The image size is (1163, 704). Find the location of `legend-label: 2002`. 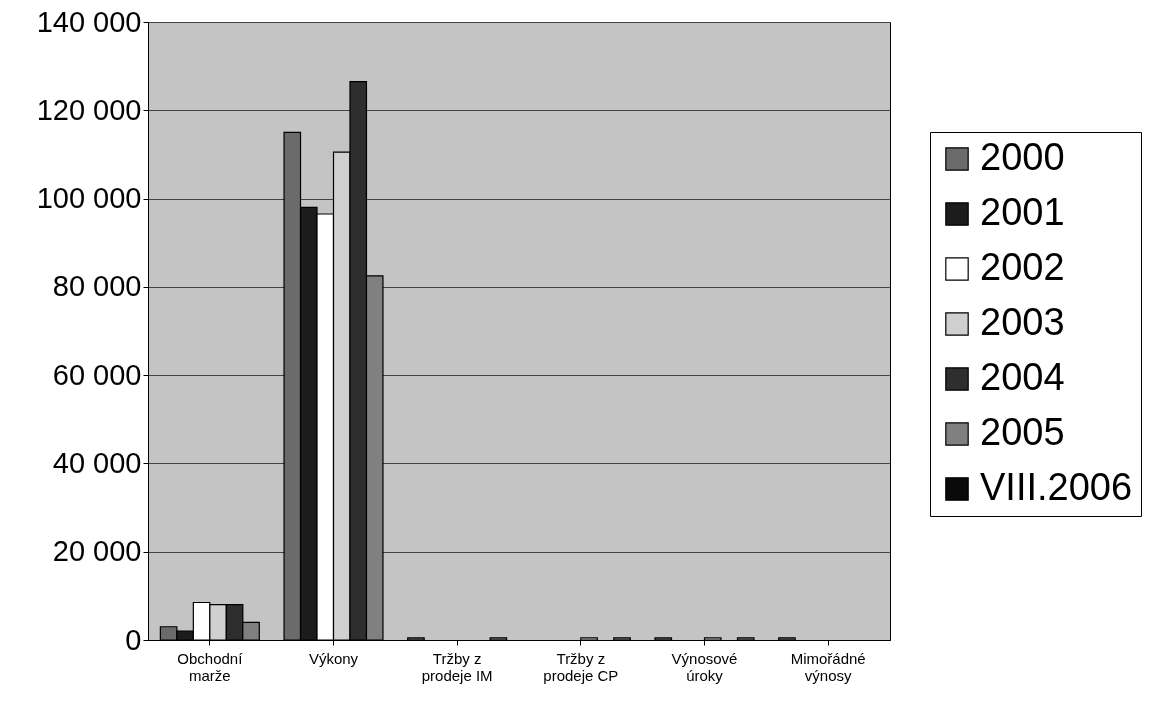

legend-label: 2002 is located at coordinates (1022, 267).